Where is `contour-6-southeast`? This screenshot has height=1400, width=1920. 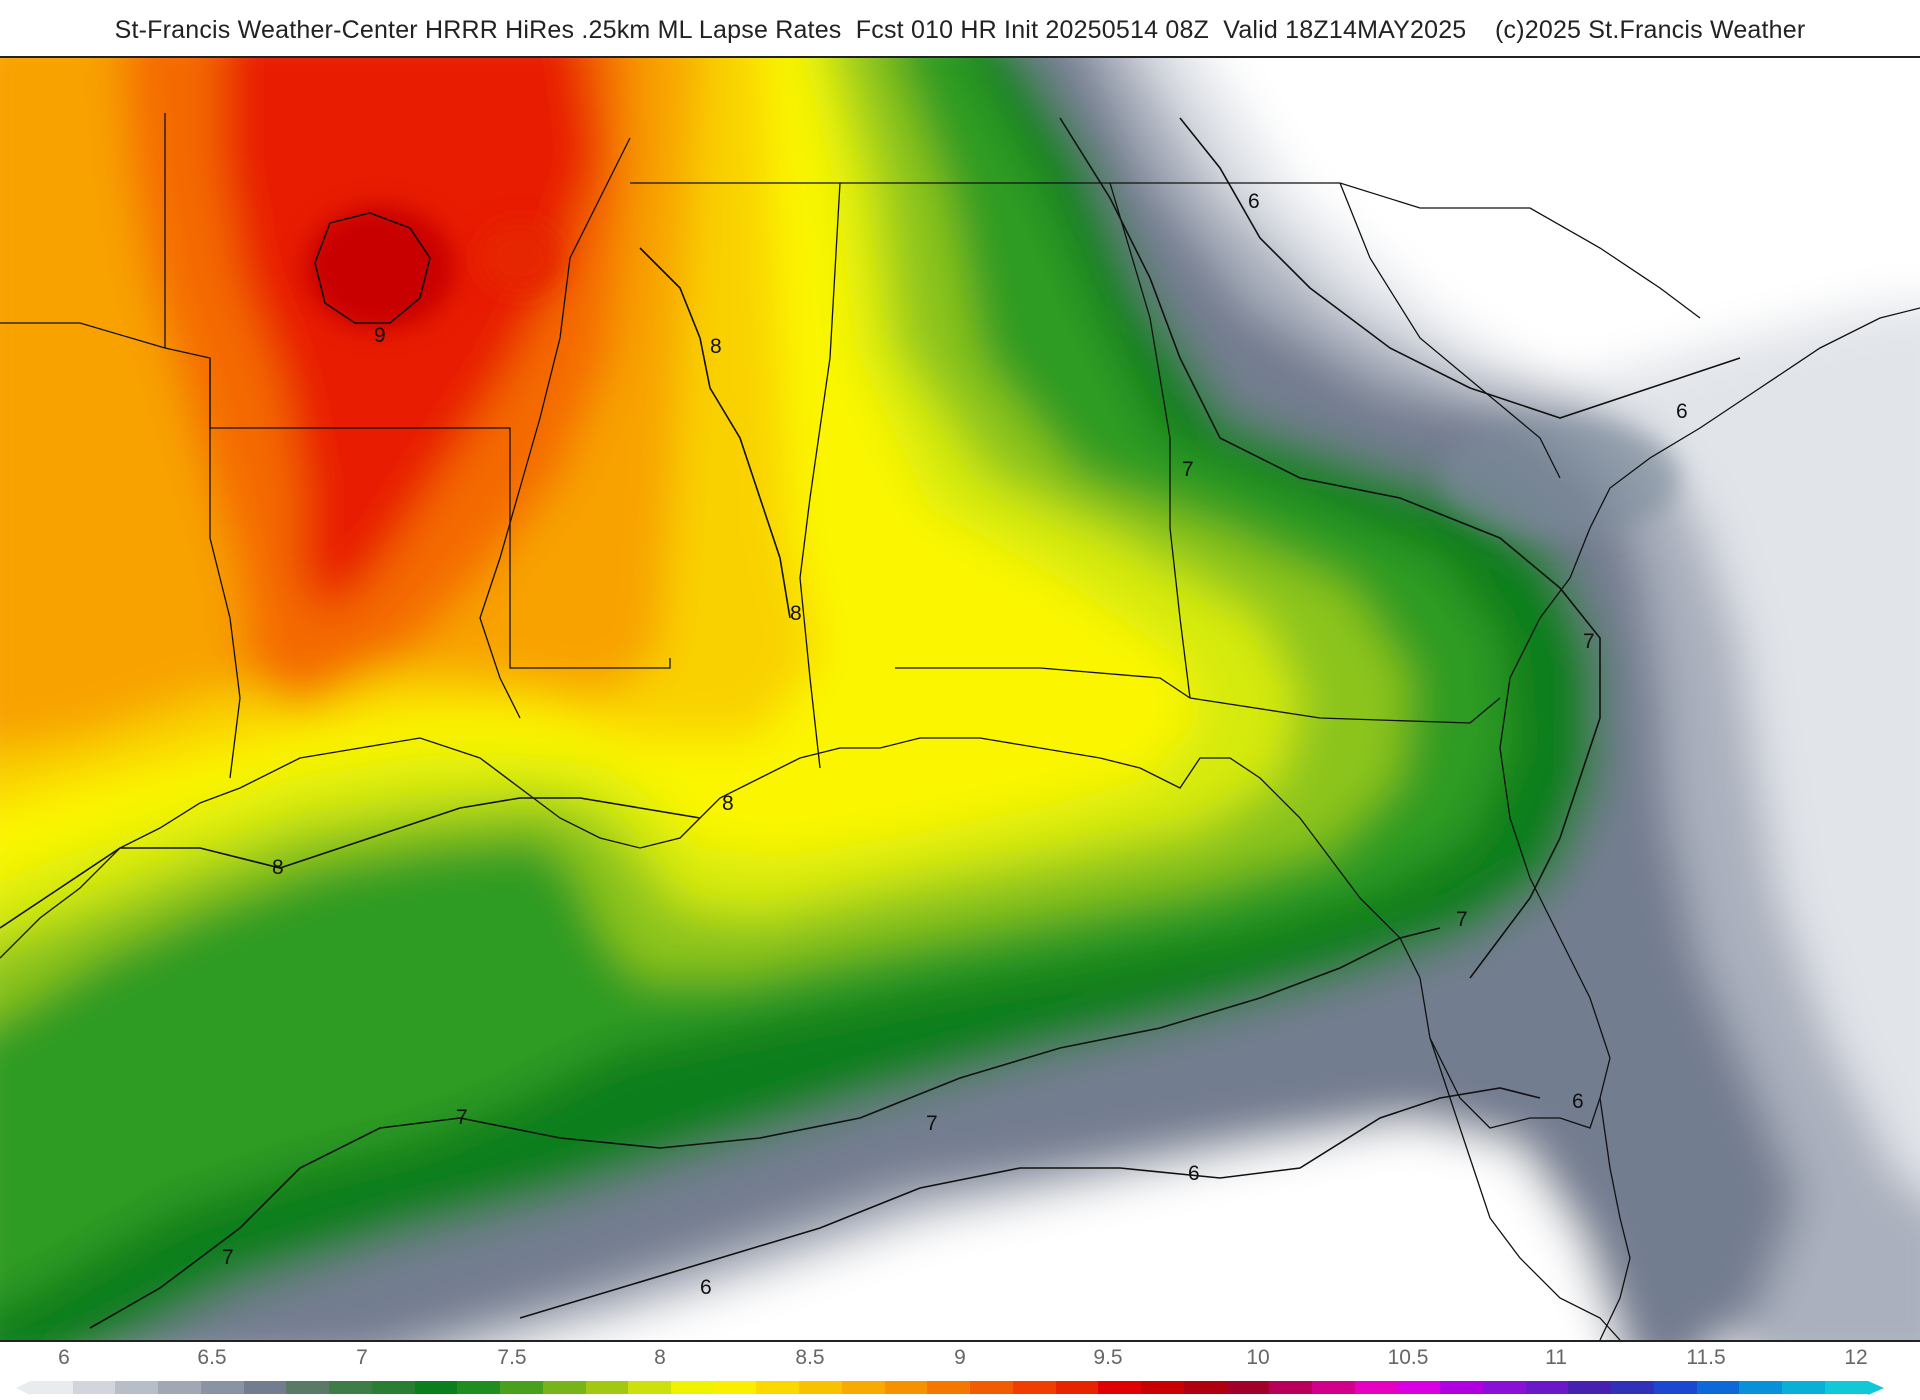 contour-6-southeast is located at coordinates (1460, 268).